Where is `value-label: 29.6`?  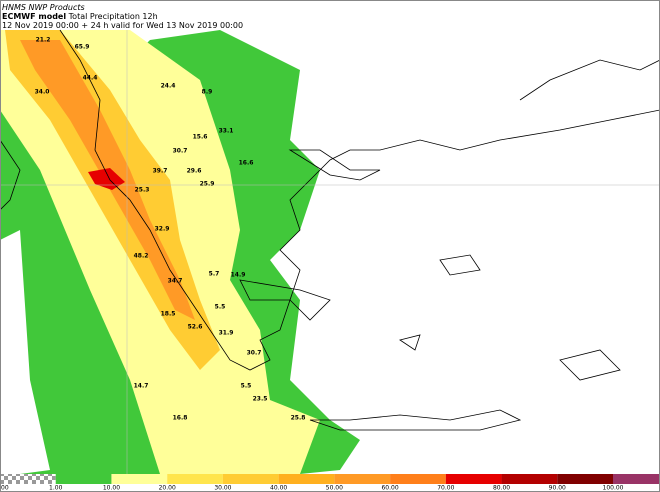
value-label: 29.6 is located at coordinates (194, 171).